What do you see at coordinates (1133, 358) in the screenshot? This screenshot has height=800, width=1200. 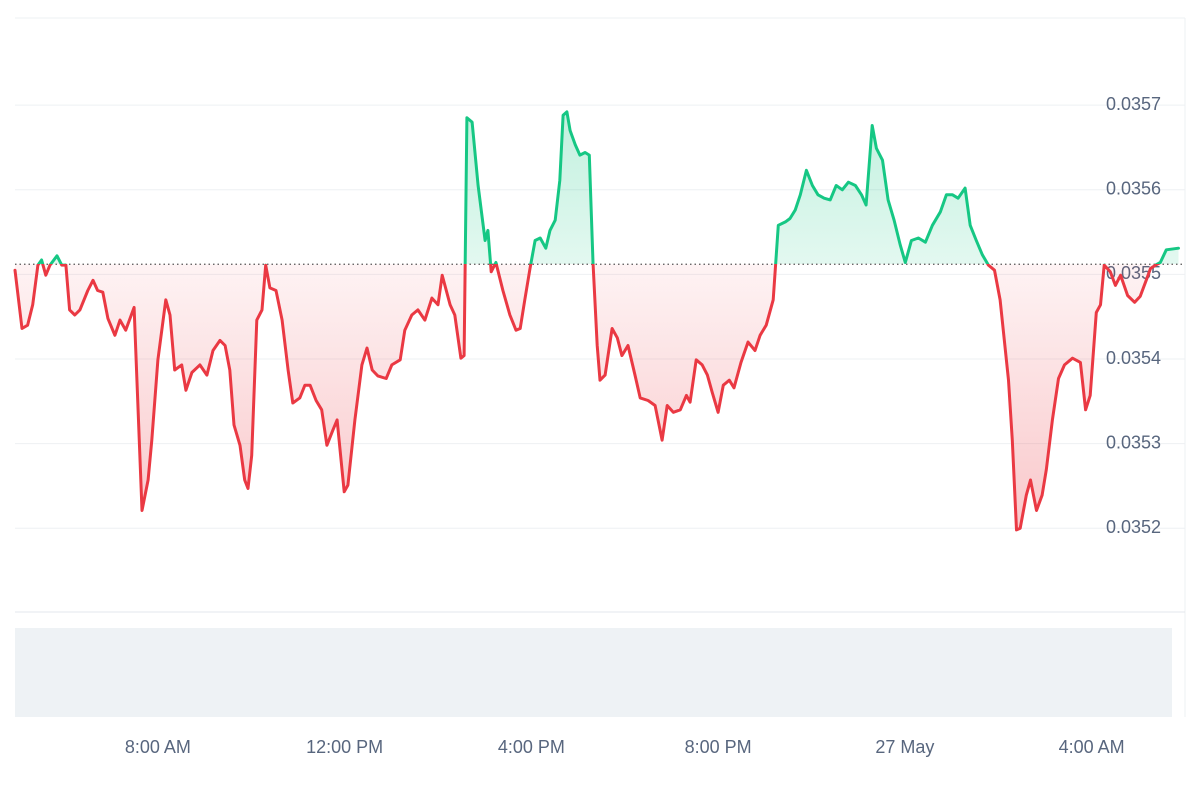 I see `y-tick-label: 0.0354` at bounding box center [1133, 358].